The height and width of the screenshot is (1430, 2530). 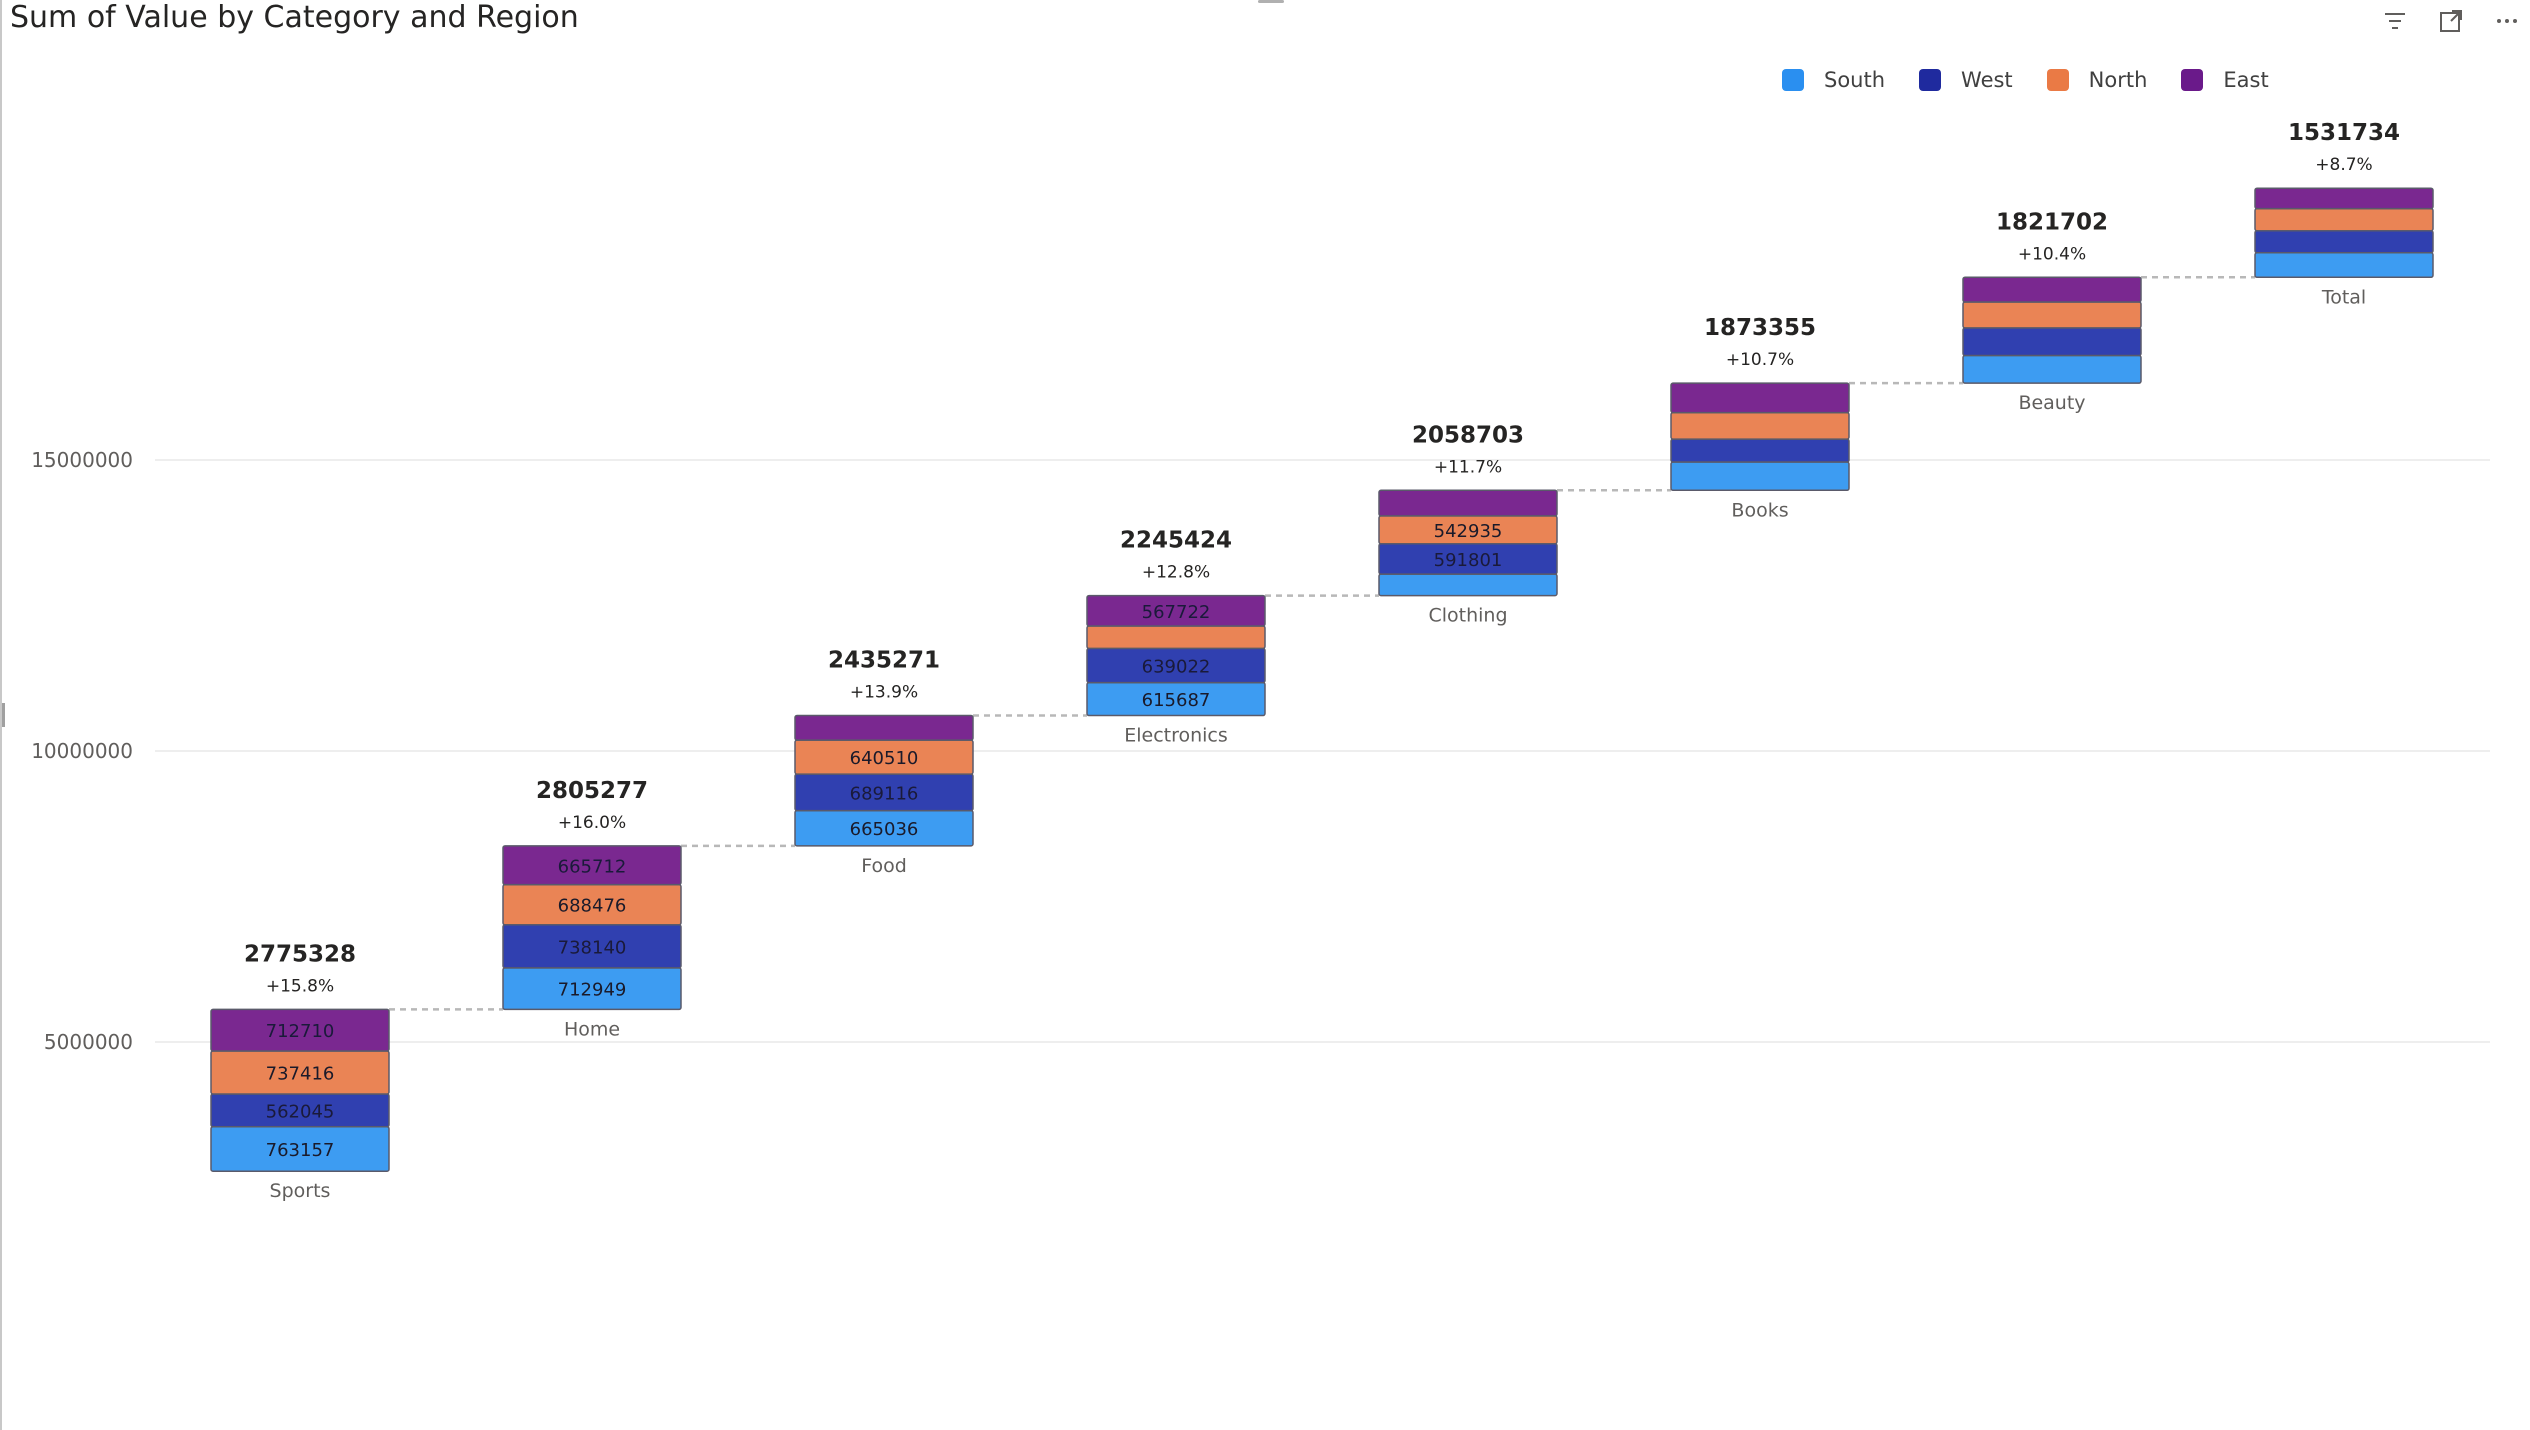 I want to click on total-value-label: 1873355, so click(x=1760, y=328).